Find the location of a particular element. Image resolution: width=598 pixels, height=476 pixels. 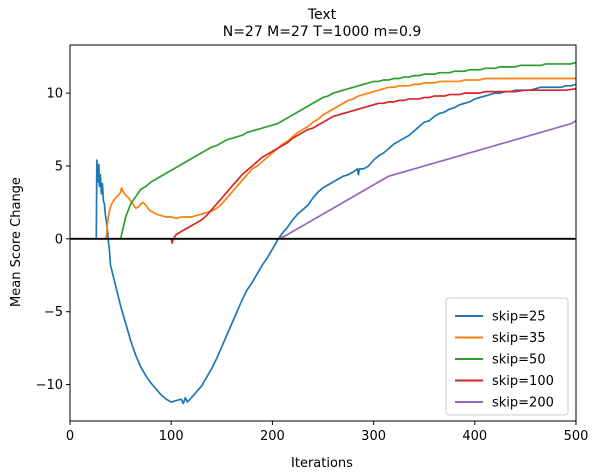

legend-label-3: skip=50 is located at coordinates (519, 360).